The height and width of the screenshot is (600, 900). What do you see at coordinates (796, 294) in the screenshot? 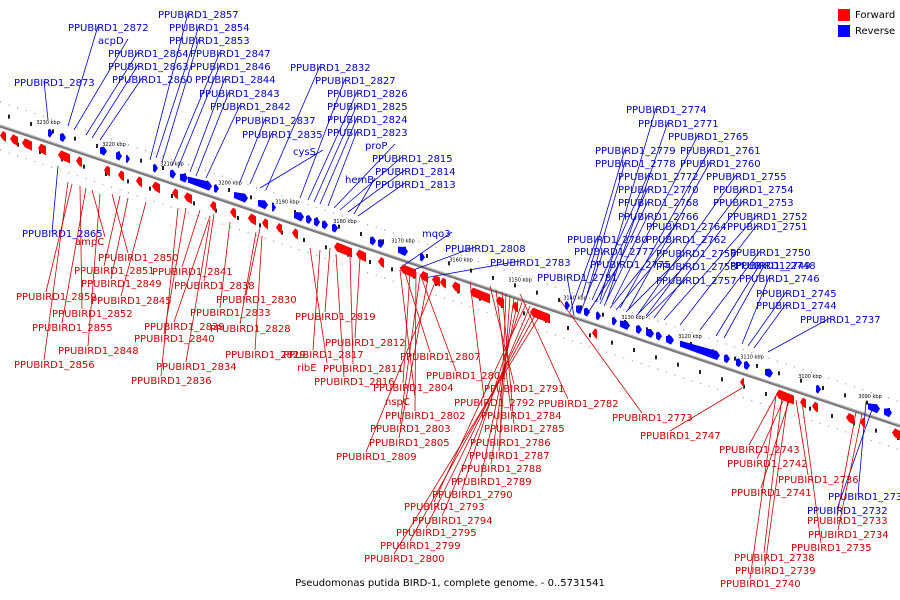
I see `reverse-gene-label: PPUBIRD1_2745` at bounding box center [796, 294].